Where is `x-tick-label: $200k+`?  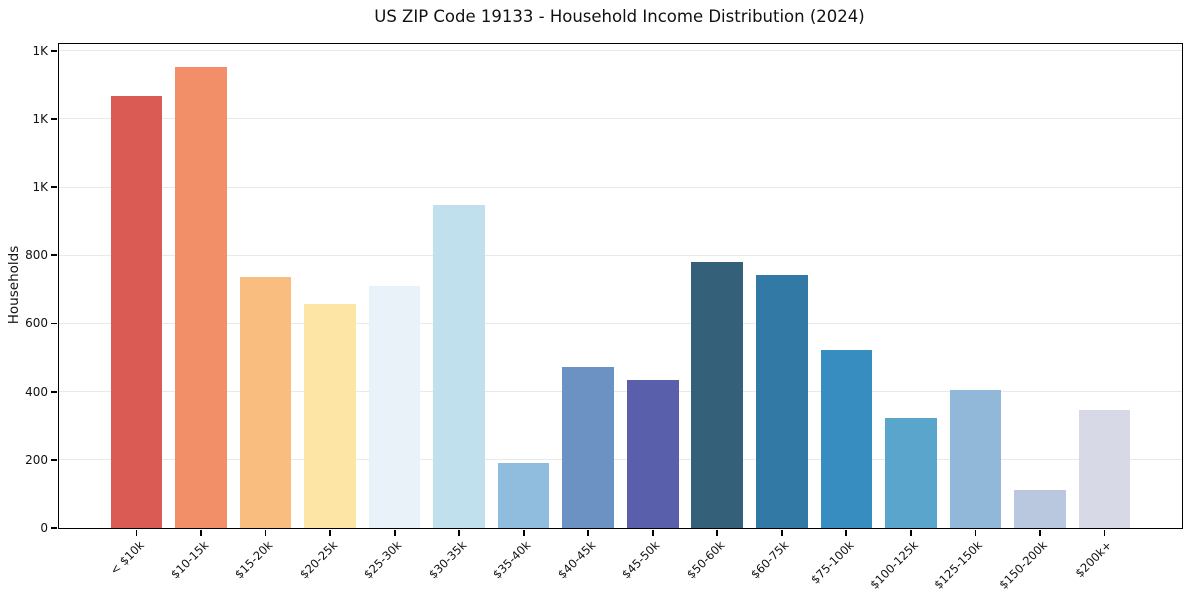 x-tick-label: $200k+ is located at coordinates (1093, 559).